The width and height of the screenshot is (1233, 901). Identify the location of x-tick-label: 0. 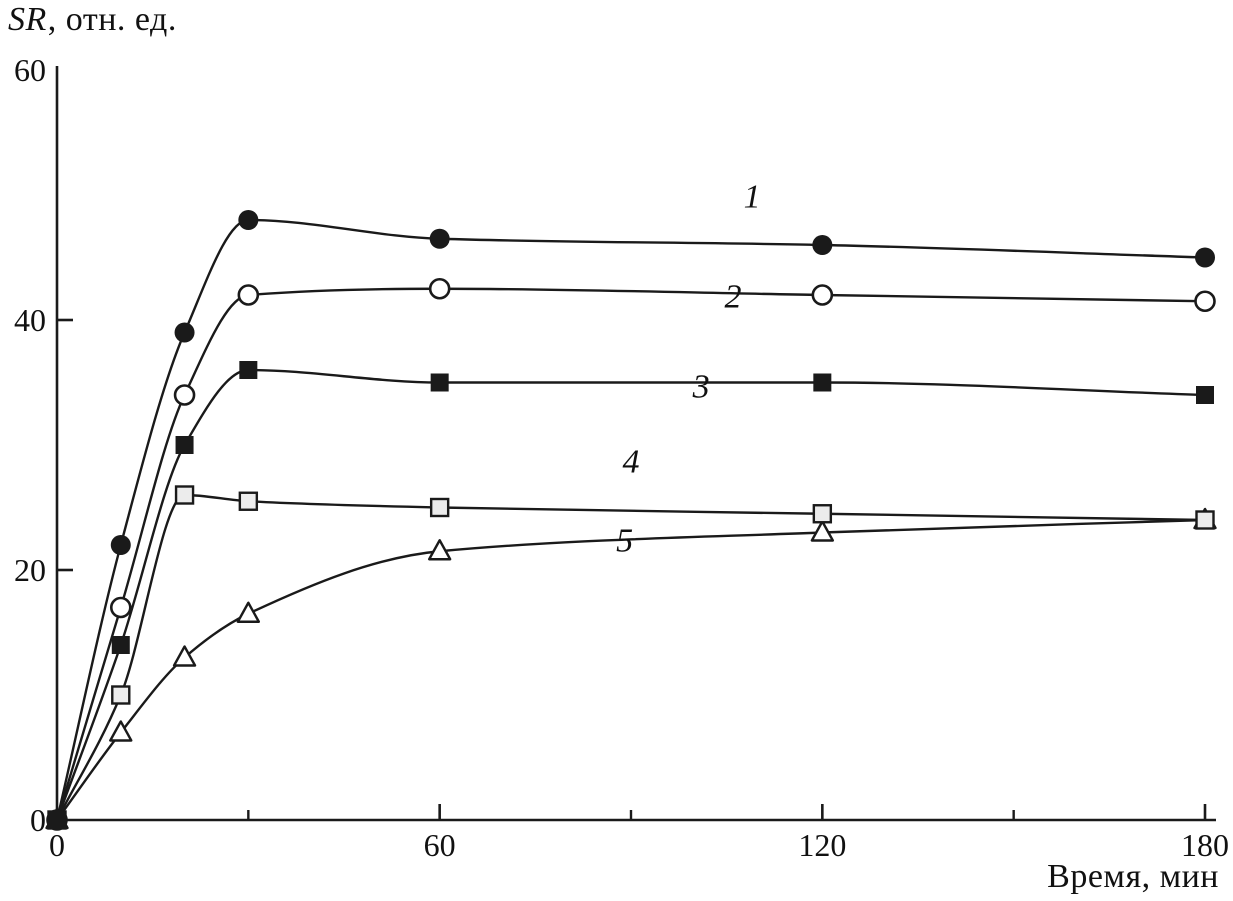
(57, 845).